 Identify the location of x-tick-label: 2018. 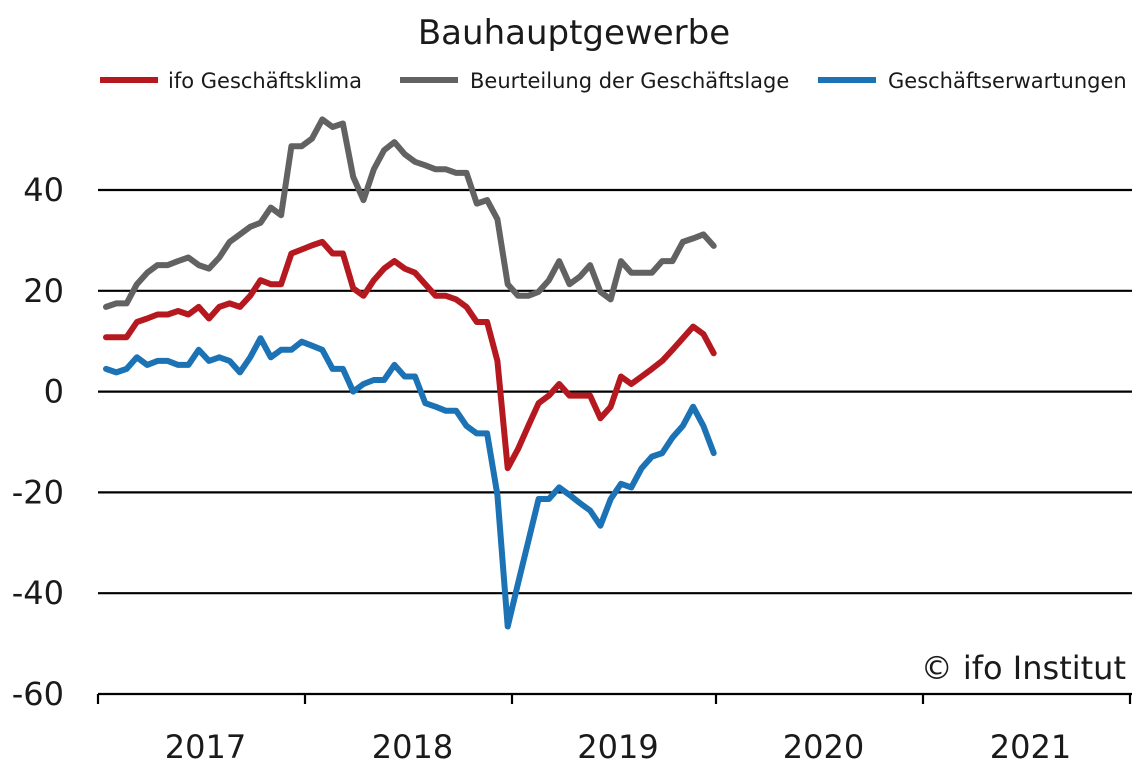
(412, 747).